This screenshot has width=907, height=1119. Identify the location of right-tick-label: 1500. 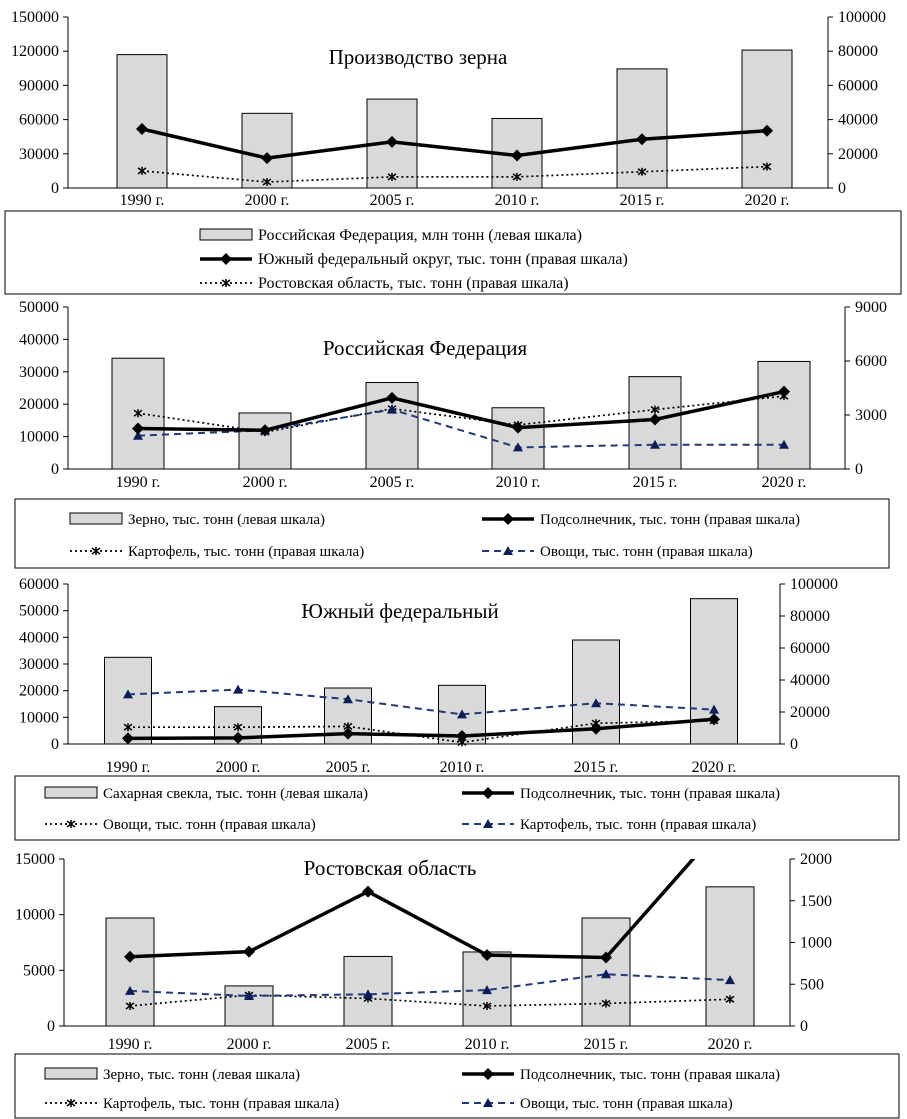
(816, 901).